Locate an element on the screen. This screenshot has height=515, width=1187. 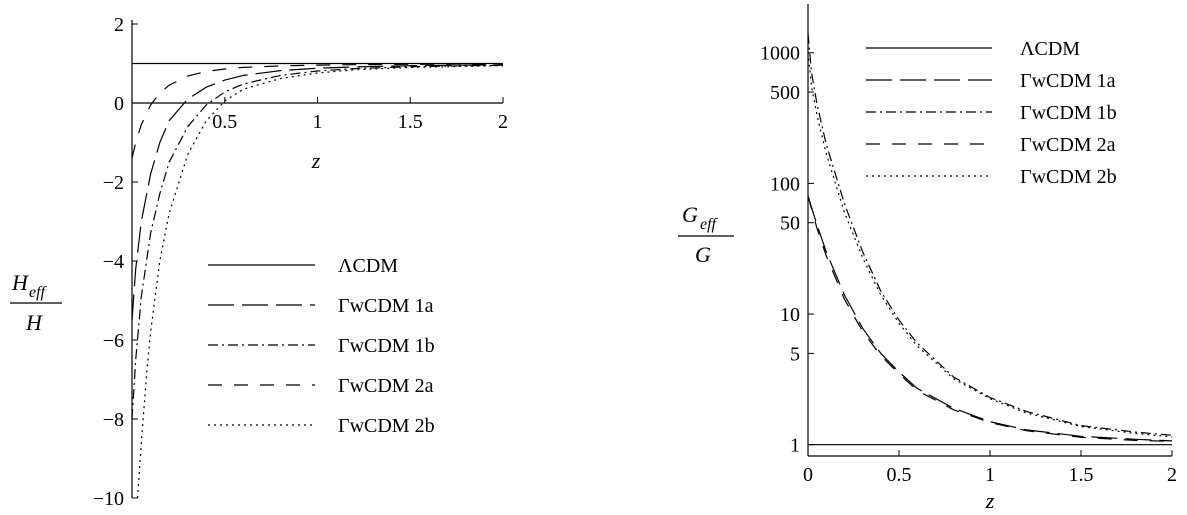
y-label-numerator: H is located at coordinates (20, 282).